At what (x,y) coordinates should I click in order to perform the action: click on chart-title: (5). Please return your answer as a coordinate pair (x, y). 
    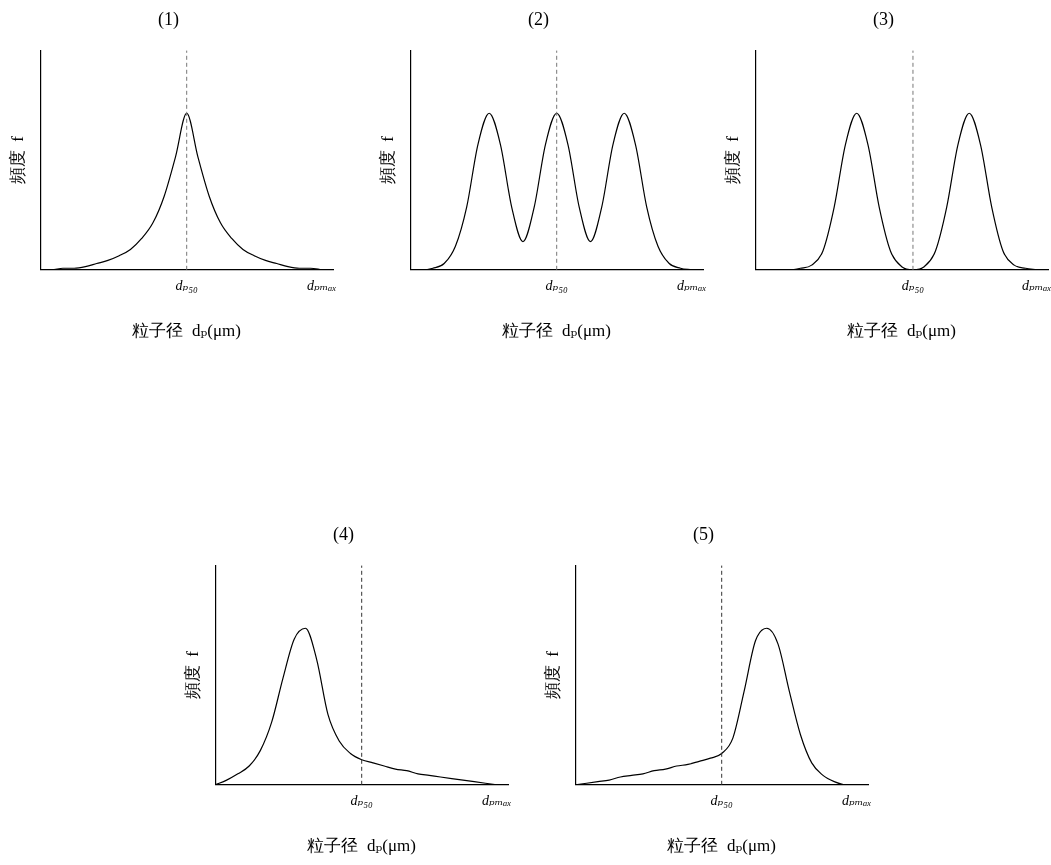
    Looking at the image, I should click on (703, 534).